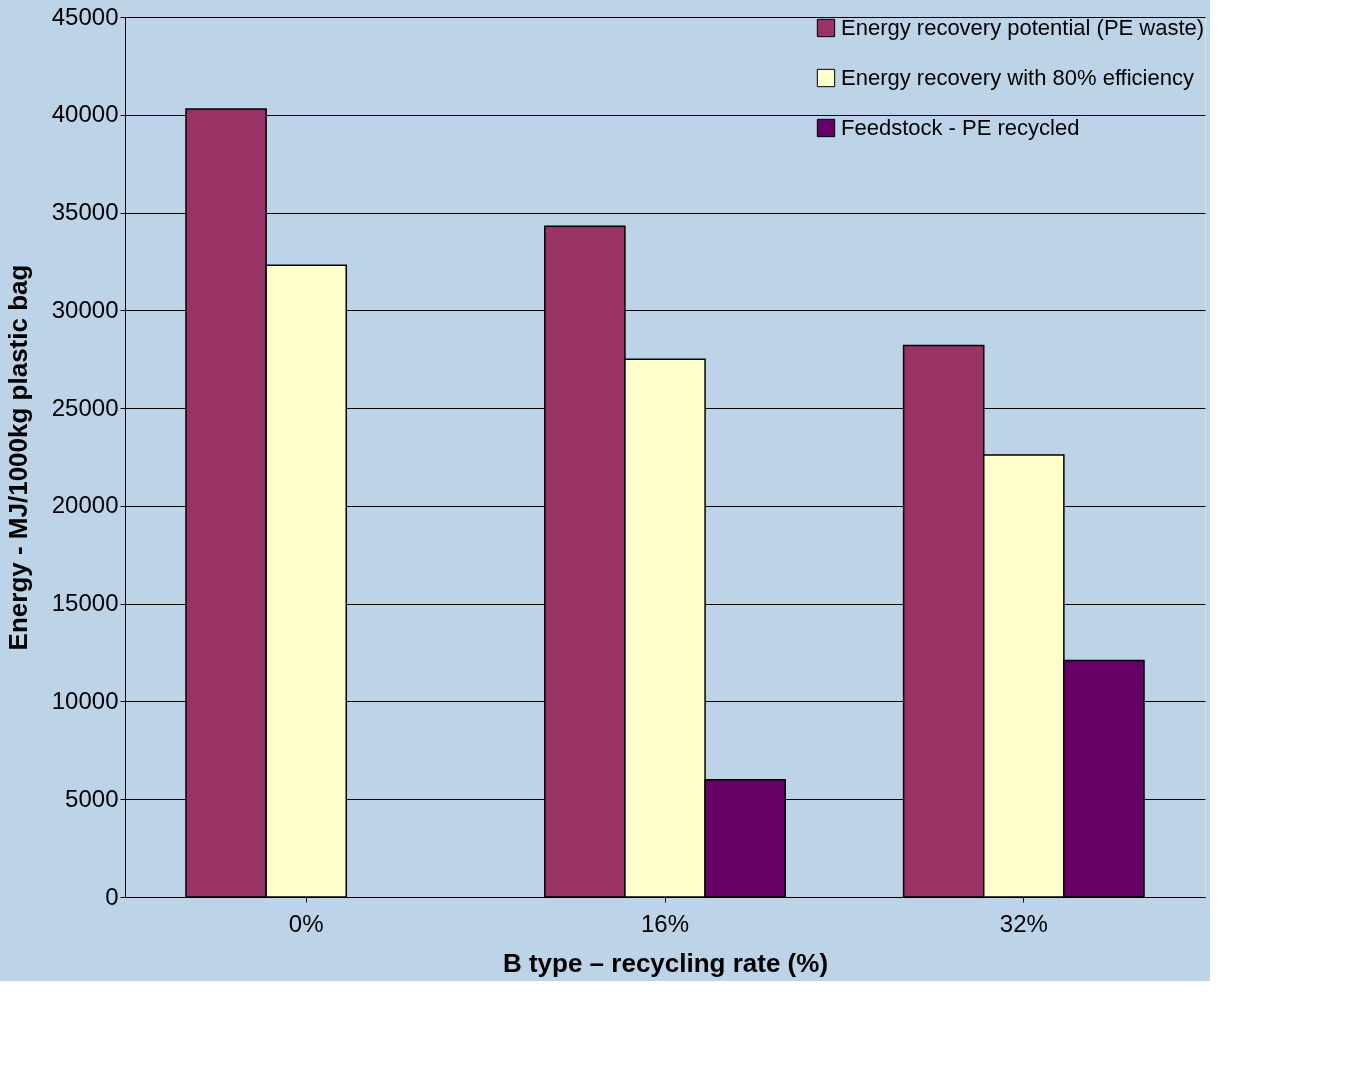  I want to click on x-tick-label: 0%, so click(306, 923).